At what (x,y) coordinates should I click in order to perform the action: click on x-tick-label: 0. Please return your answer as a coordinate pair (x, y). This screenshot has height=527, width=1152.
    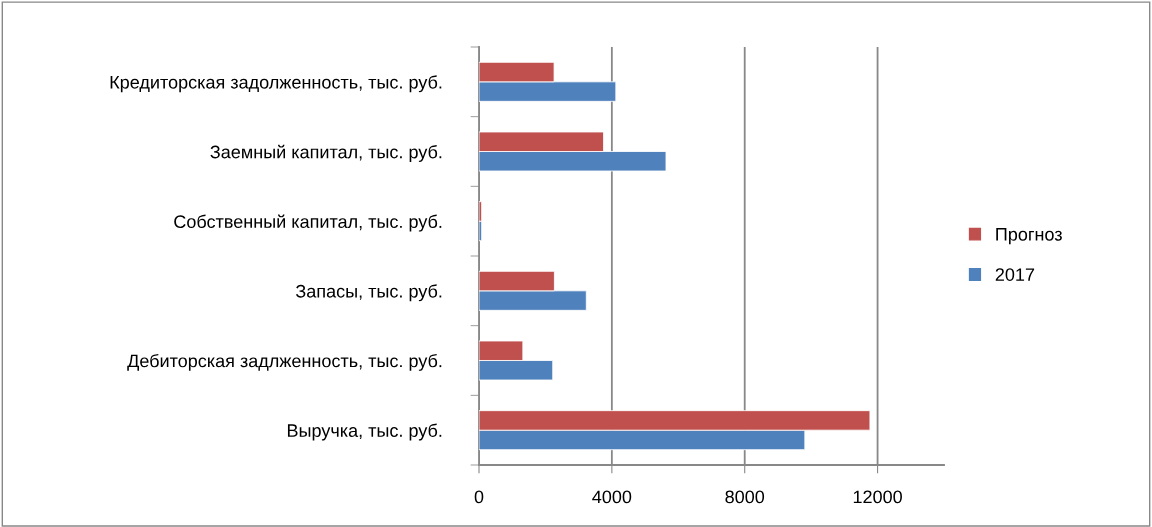
    Looking at the image, I should click on (479, 497).